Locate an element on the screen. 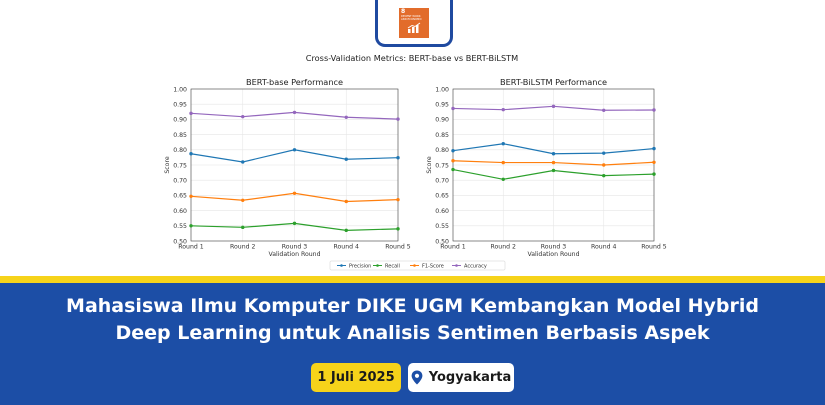 The width and height of the screenshot is (825, 405). subplot-1-ytick-label: 1.00 is located at coordinates (180, 89).